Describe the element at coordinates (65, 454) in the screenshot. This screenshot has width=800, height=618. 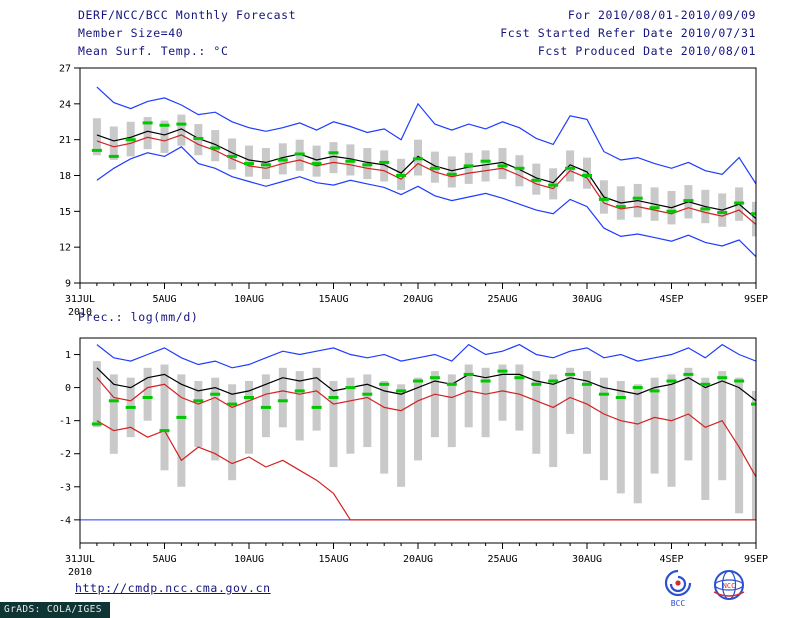
I see `svg-text: -2` at that location.